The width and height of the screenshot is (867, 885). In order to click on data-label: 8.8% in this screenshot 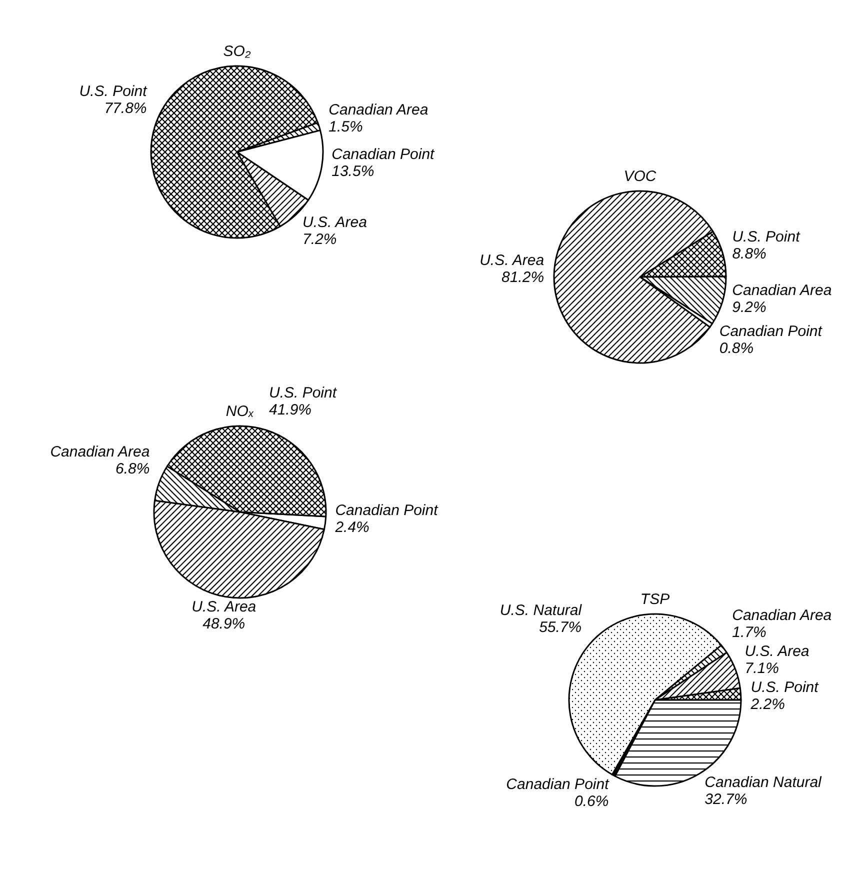, I will do `click(749, 253)`.